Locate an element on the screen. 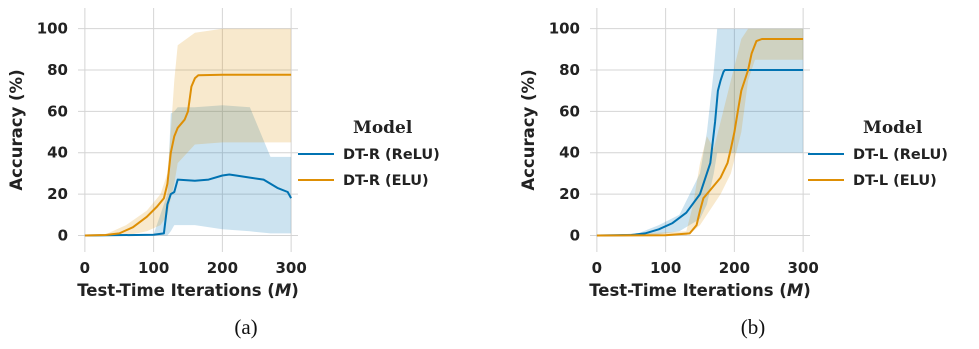  legend-label: DT-L (ELU) is located at coordinates (895, 181).